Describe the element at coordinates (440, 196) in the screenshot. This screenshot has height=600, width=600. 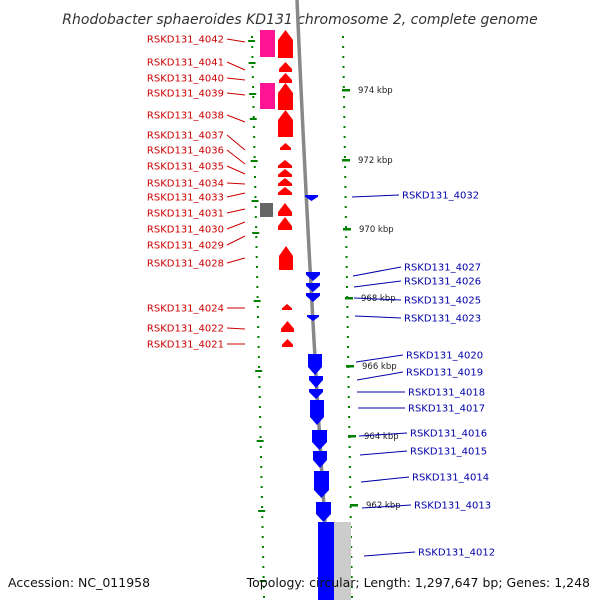
I see `reverse-gene-label: RSKD131_4032` at that location.